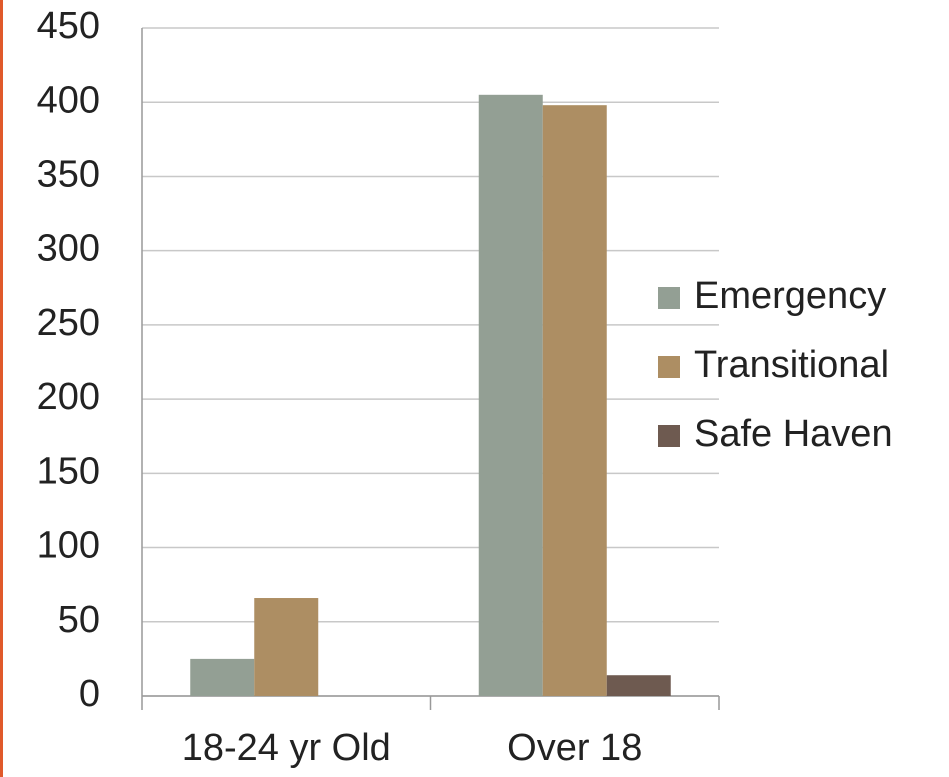 This screenshot has height=777, width=949. What do you see at coordinates (68, 249) in the screenshot?
I see `y-tick-label: 300` at bounding box center [68, 249].